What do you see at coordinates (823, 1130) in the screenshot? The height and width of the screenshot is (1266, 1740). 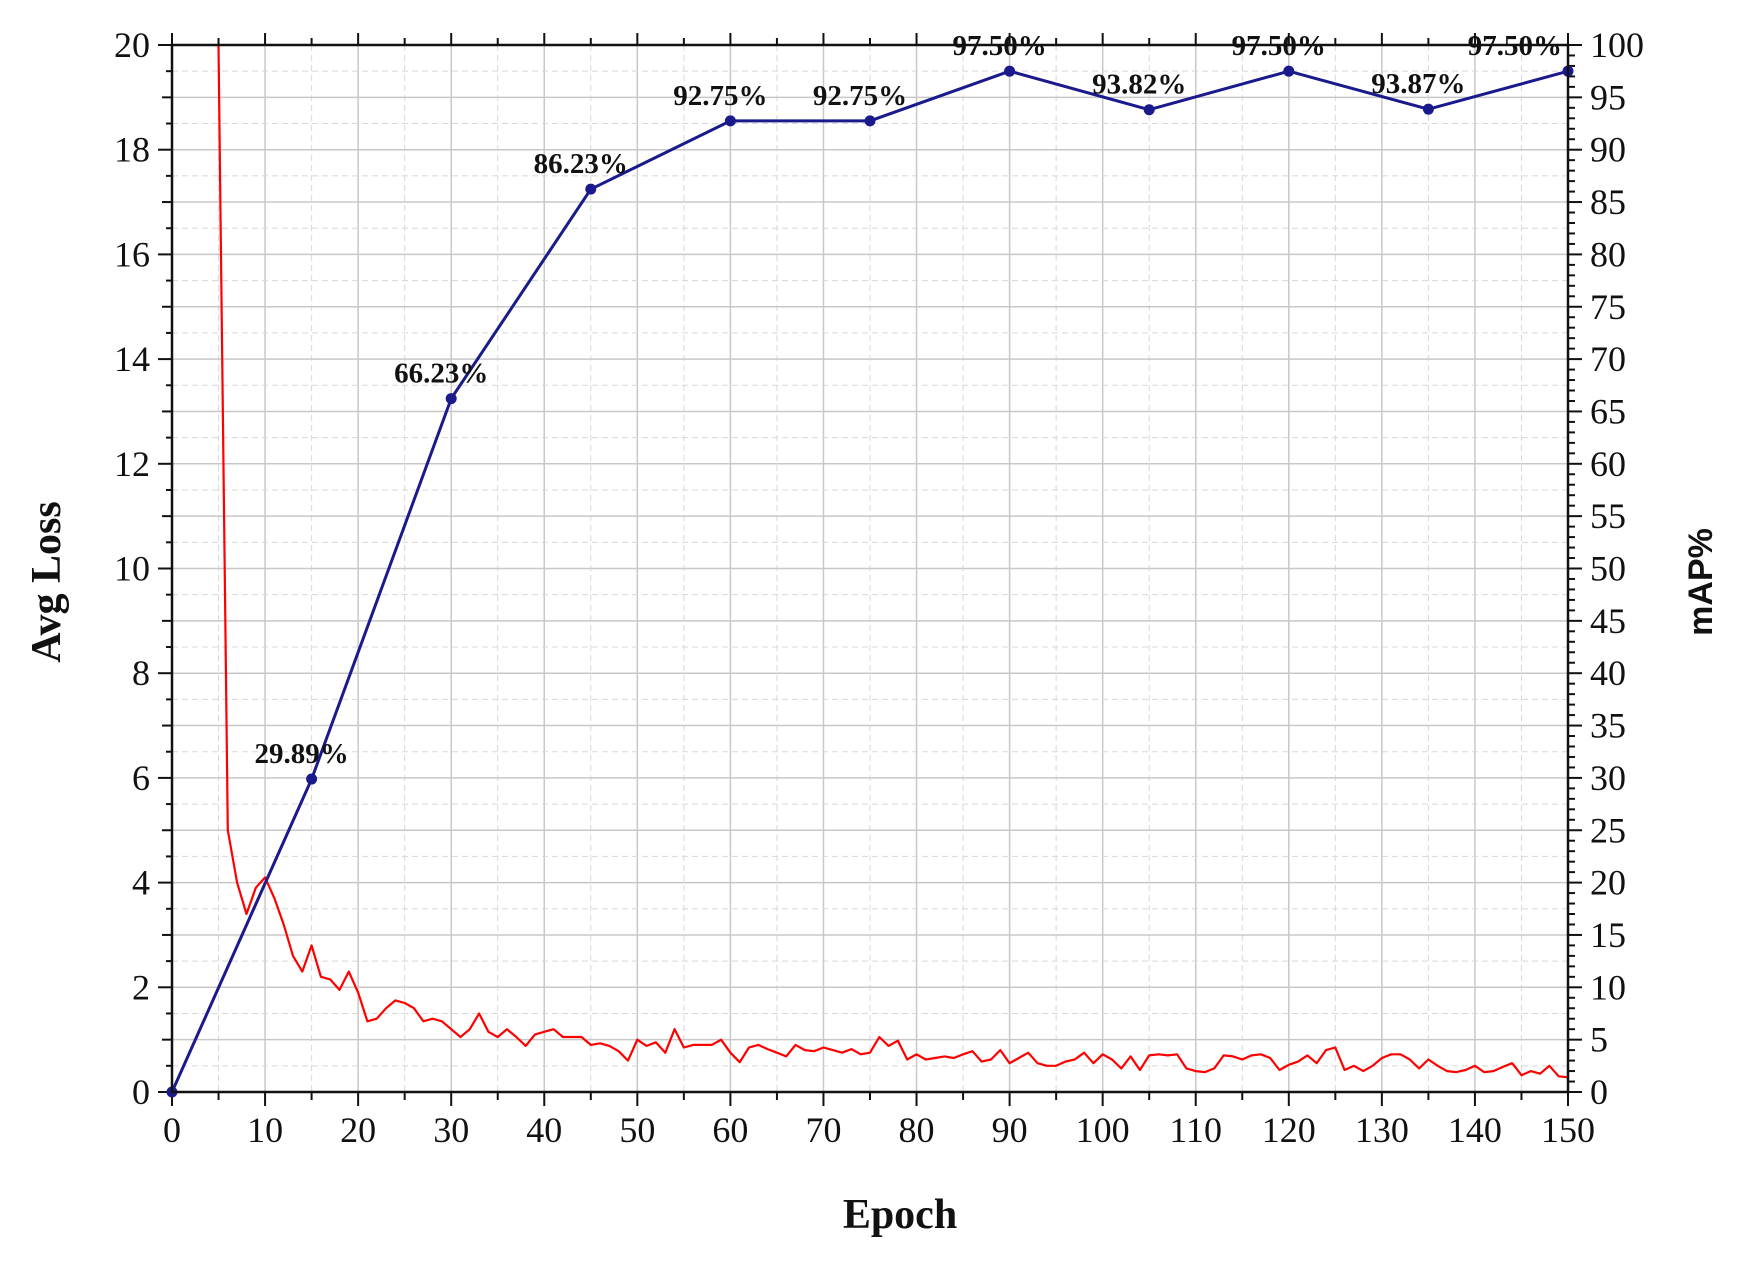 I see `x-tick-label: 70` at bounding box center [823, 1130].